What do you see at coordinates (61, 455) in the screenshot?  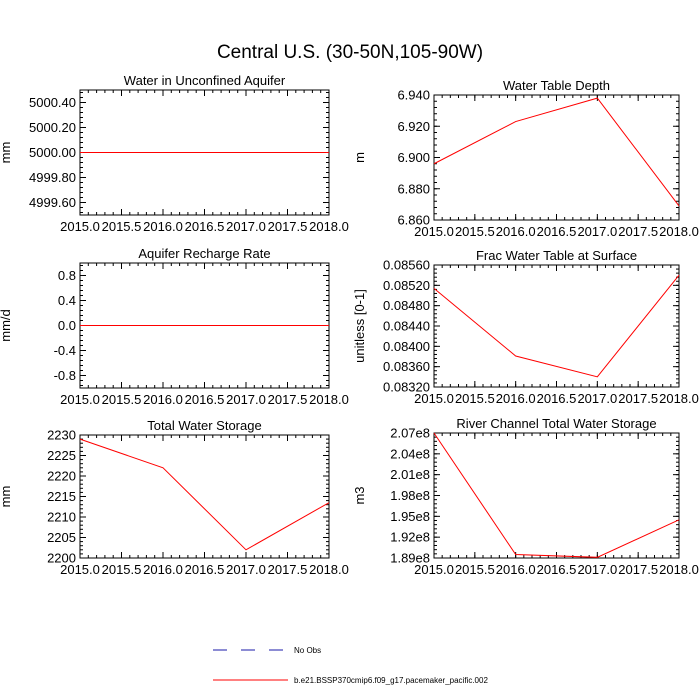 I see `y-tick-label: 2225` at bounding box center [61, 455].